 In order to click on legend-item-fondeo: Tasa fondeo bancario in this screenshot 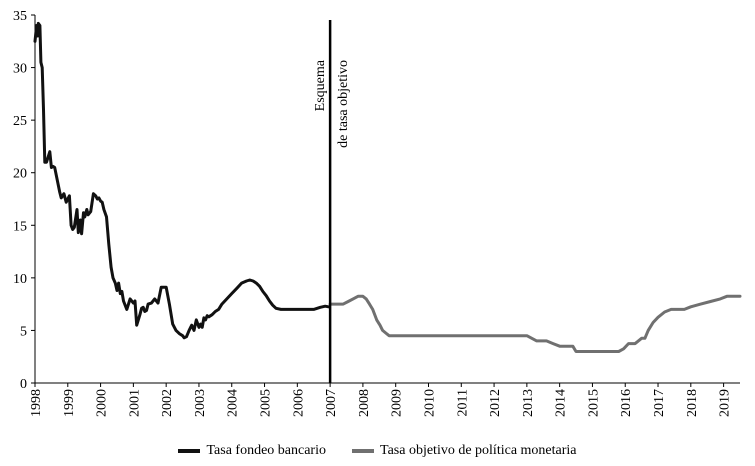, I will do `click(252, 451)`.